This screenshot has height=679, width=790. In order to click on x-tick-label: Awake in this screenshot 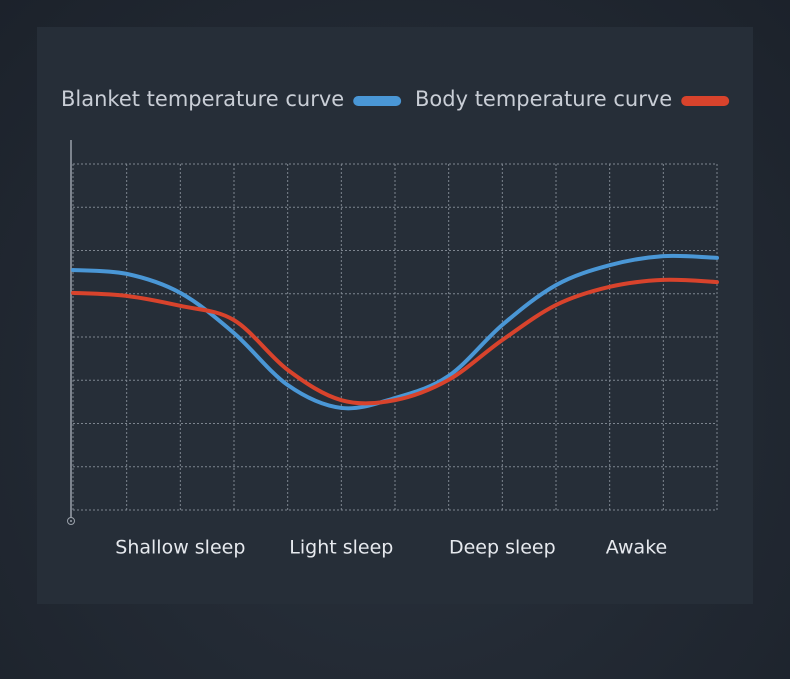, I will do `click(636, 548)`.